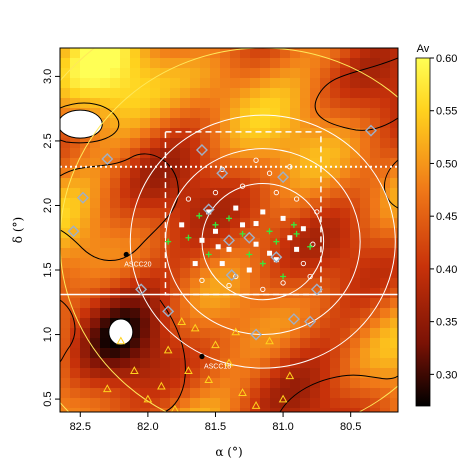 This screenshot has width=474, height=474. Describe the element at coordinates (137, 265) in the screenshot. I see `annotation-label: ASCC20` at that location.